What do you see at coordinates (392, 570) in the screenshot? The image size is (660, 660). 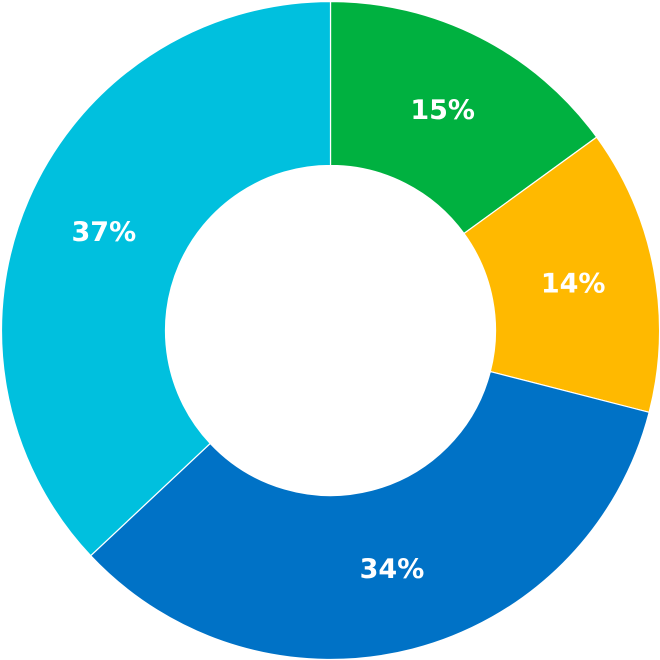 I see `data-label: 34%` at bounding box center [392, 570].